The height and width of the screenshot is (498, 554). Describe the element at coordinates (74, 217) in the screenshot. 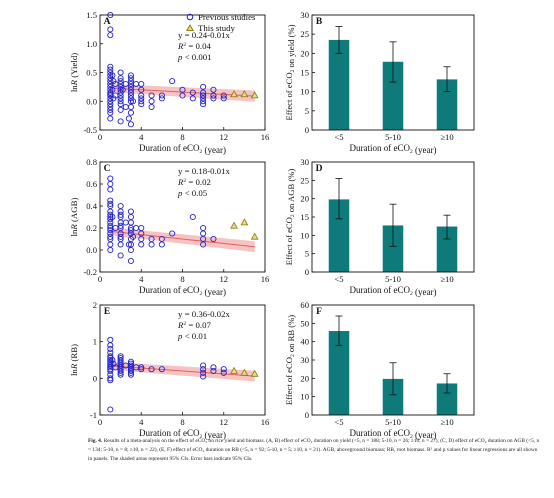

I see `y-axis-label: lnR (AGB)` at that location.